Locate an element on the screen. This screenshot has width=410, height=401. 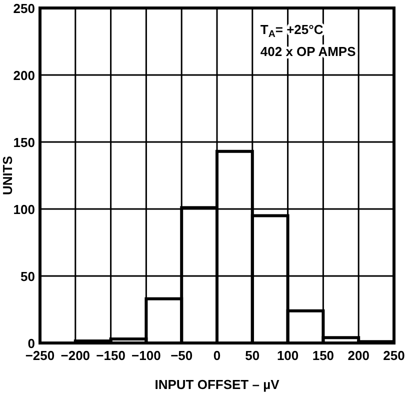
x-tick-label: 150 is located at coordinates (323, 355).